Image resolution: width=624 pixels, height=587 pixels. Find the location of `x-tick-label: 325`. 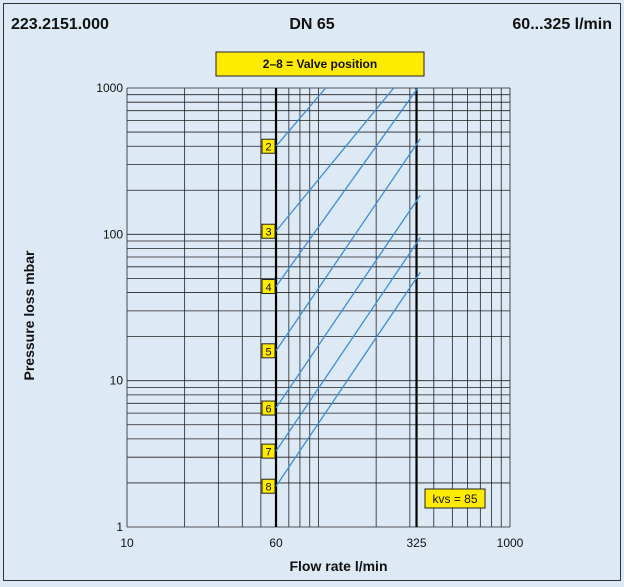

x-tick-label: 325 is located at coordinates (417, 543).